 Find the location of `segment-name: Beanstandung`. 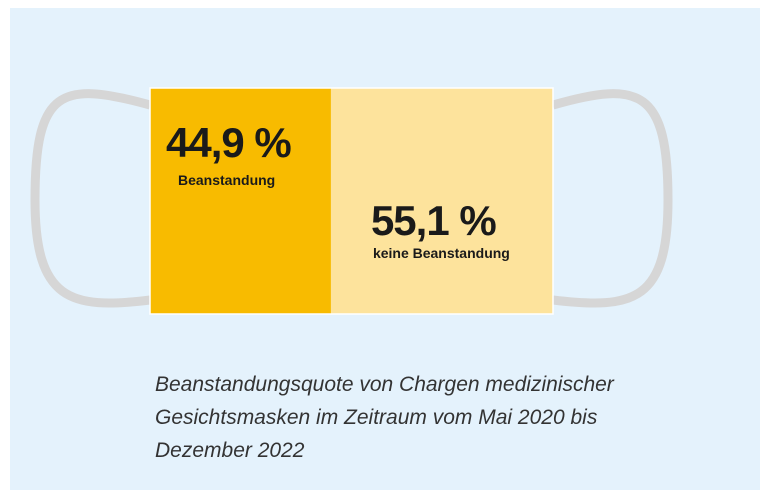

segment-name: Beanstandung is located at coordinates (227, 180).